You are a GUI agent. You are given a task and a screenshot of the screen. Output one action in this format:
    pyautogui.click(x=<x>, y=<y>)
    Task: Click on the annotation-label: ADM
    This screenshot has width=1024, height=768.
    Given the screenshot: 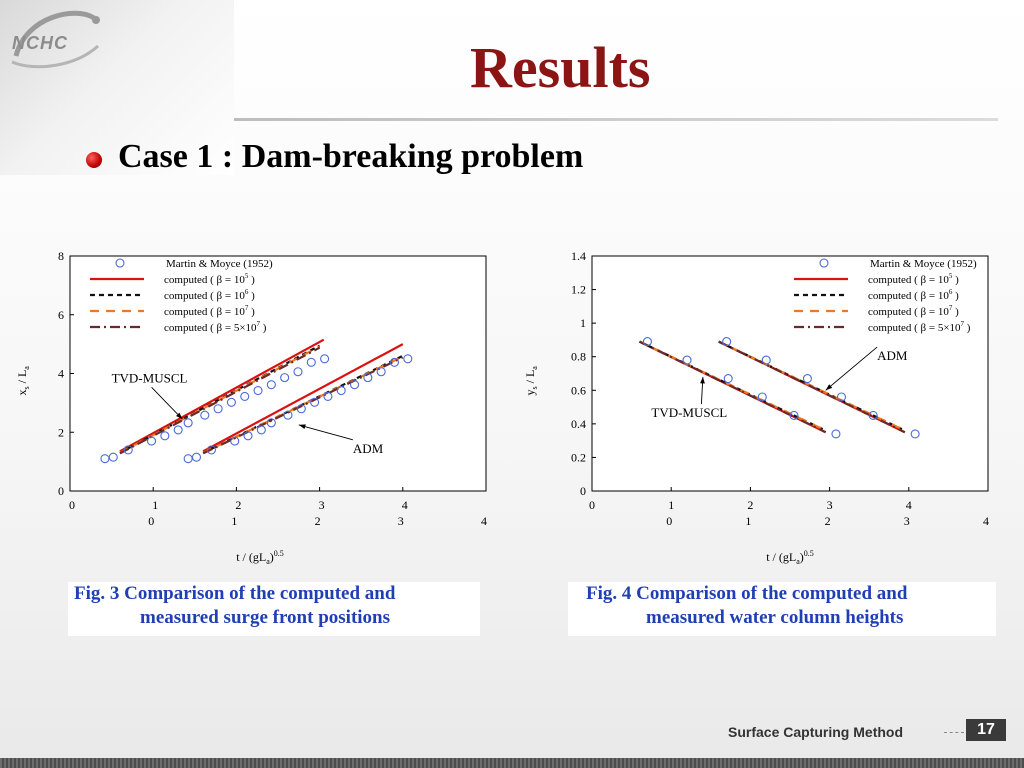 What is the action you would take?
    pyautogui.click(x=368, y=448)
    